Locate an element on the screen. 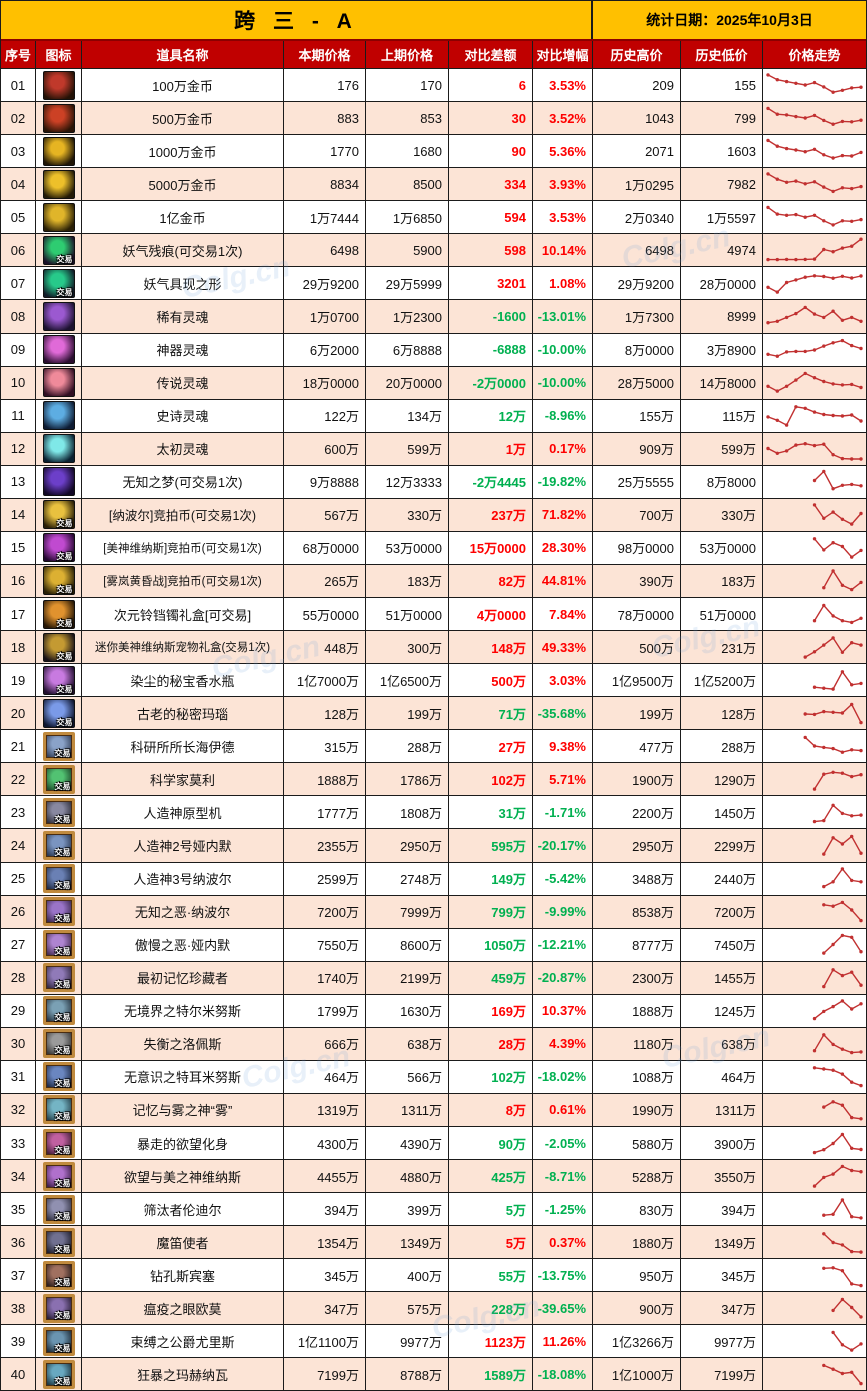 The height and width of the screenshot is (1391, 867). previous-price: 134万 is located at coordinates (407, 415).